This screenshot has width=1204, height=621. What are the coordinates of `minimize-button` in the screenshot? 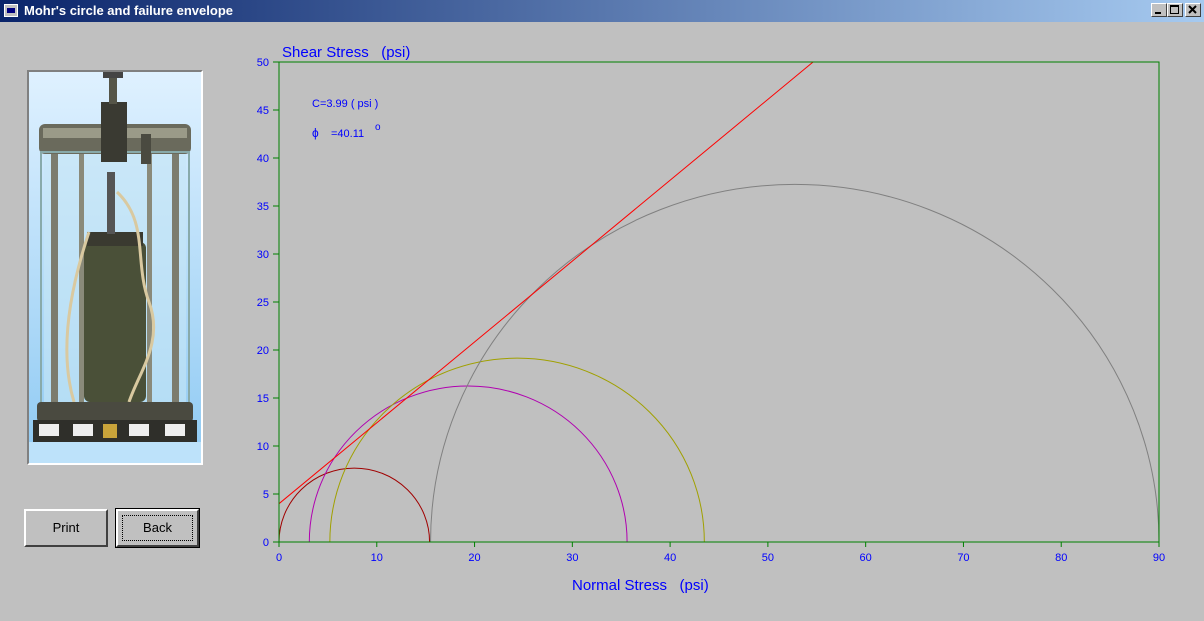 It's located at (1159, 10).